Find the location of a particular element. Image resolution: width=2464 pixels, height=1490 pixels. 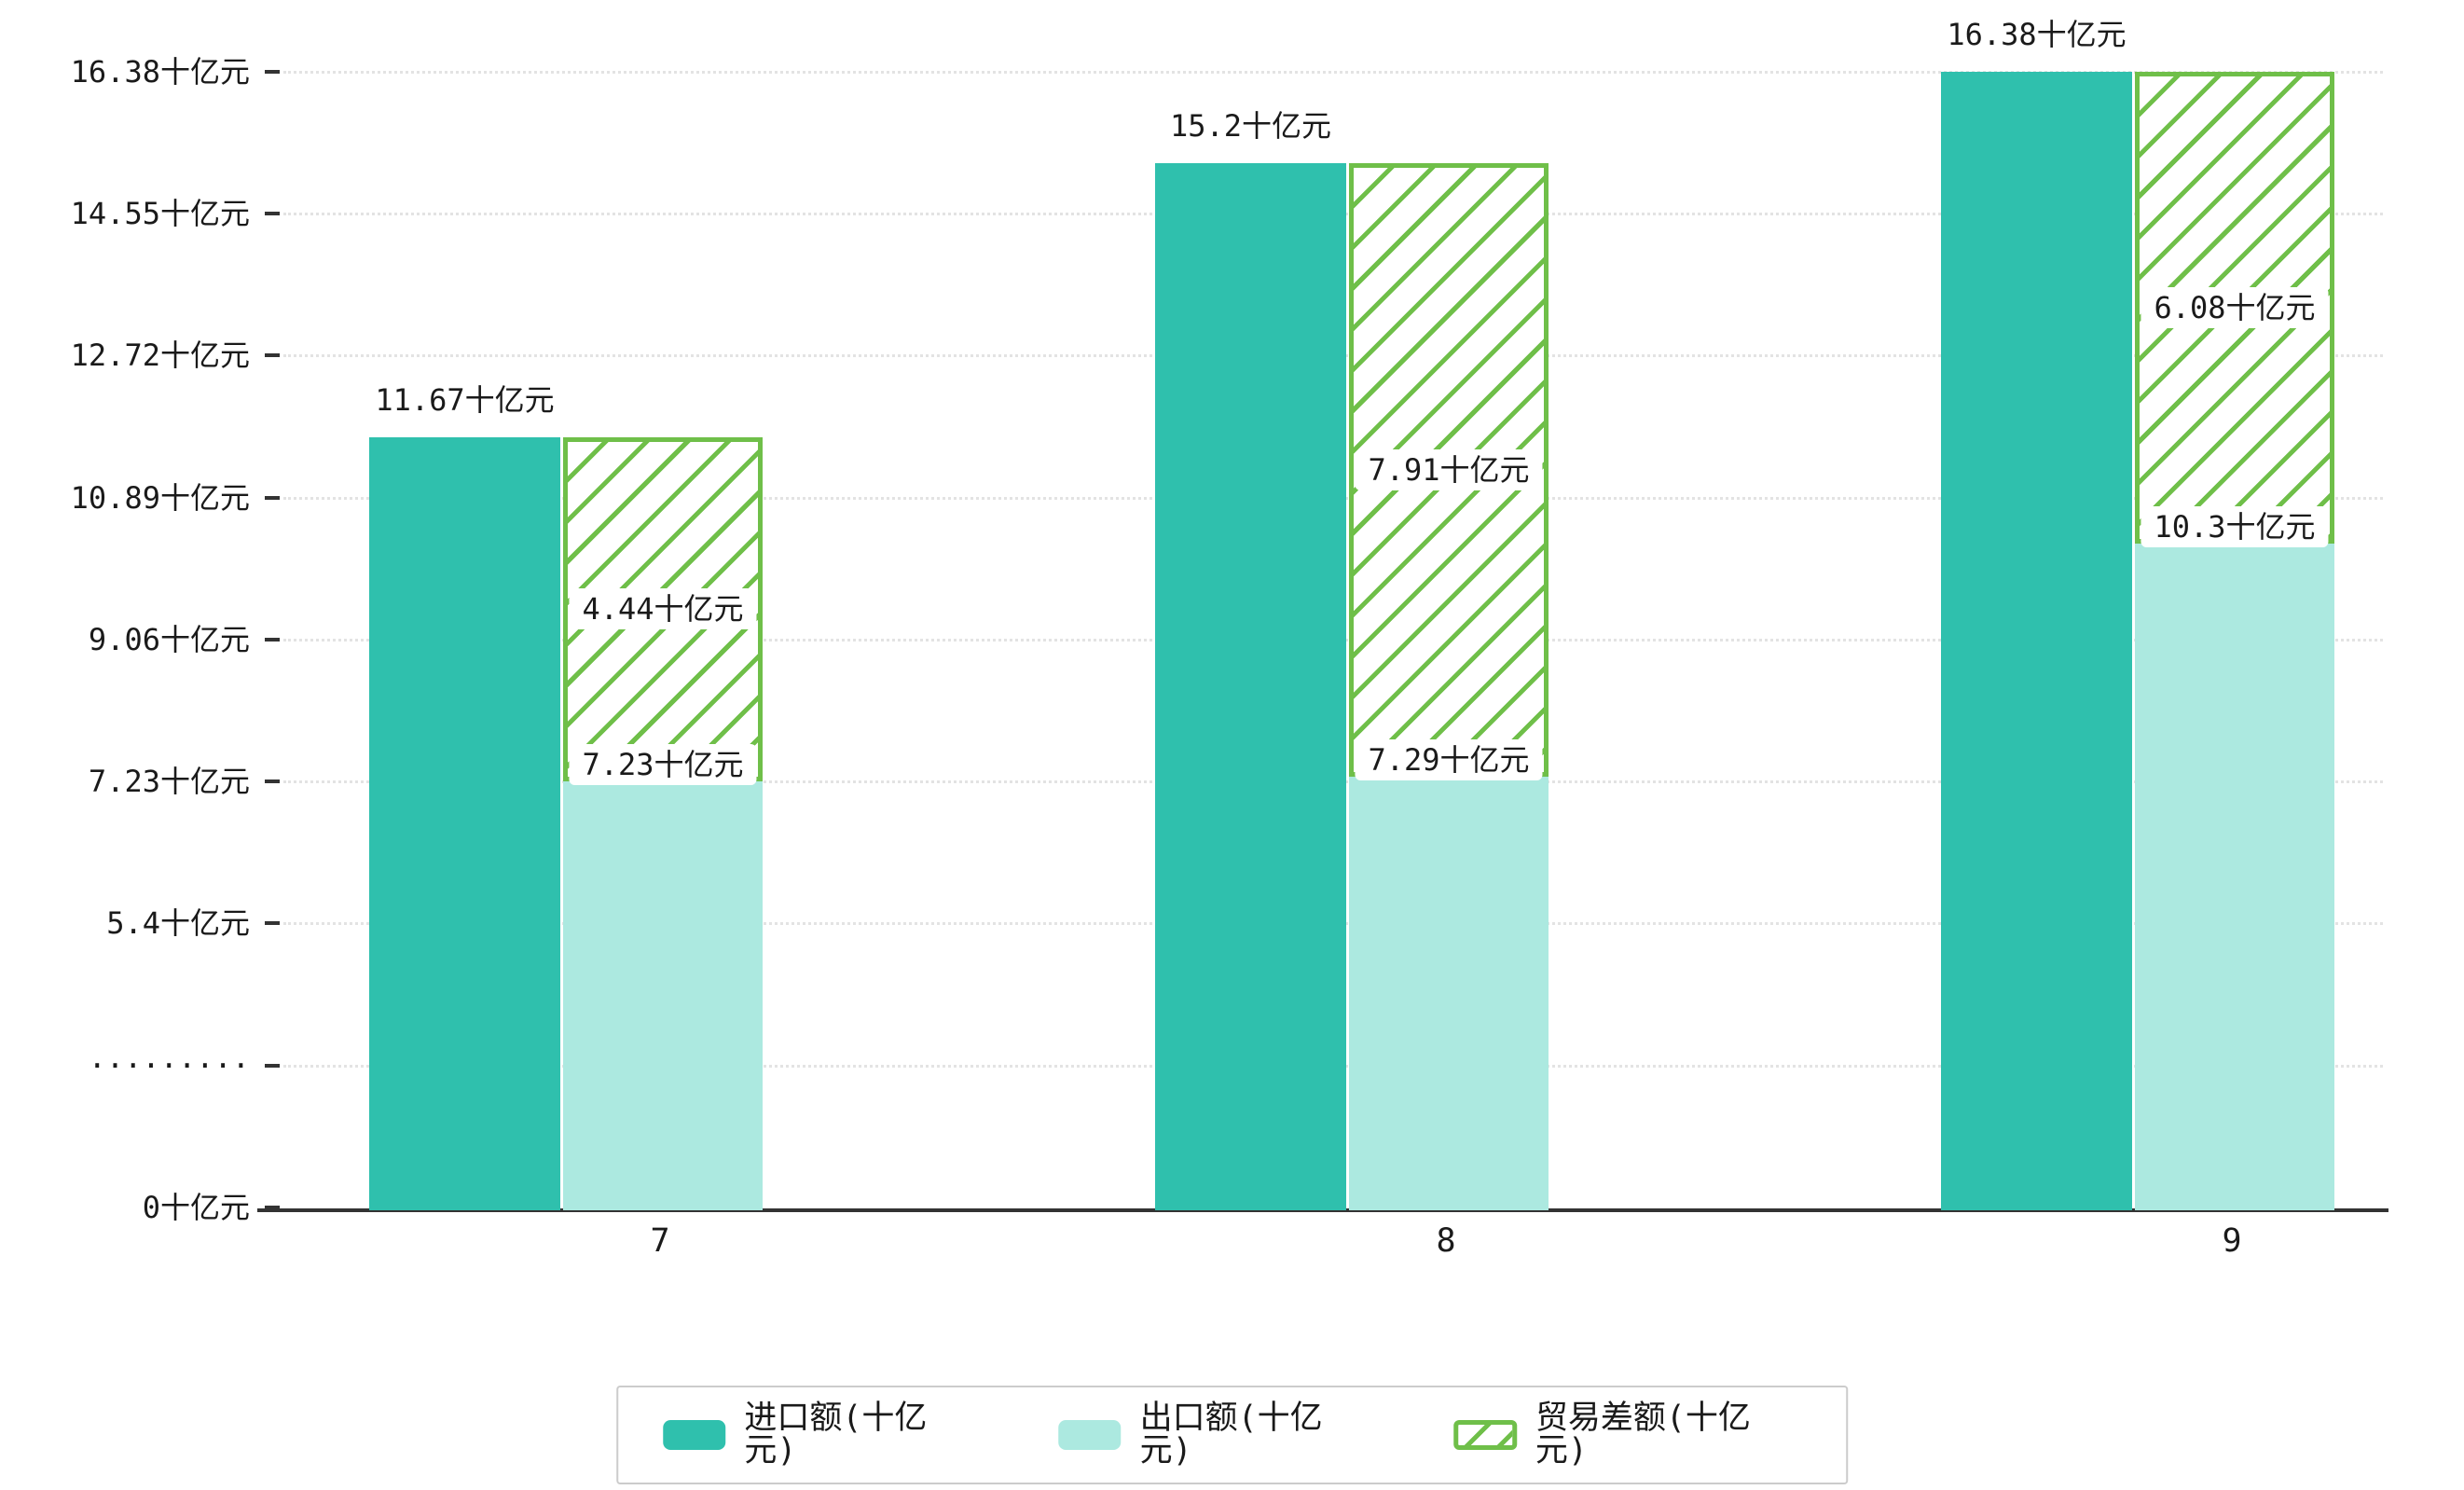

y-axis-tick-label: 0十亿元 is located at coordinates (196, 1207).